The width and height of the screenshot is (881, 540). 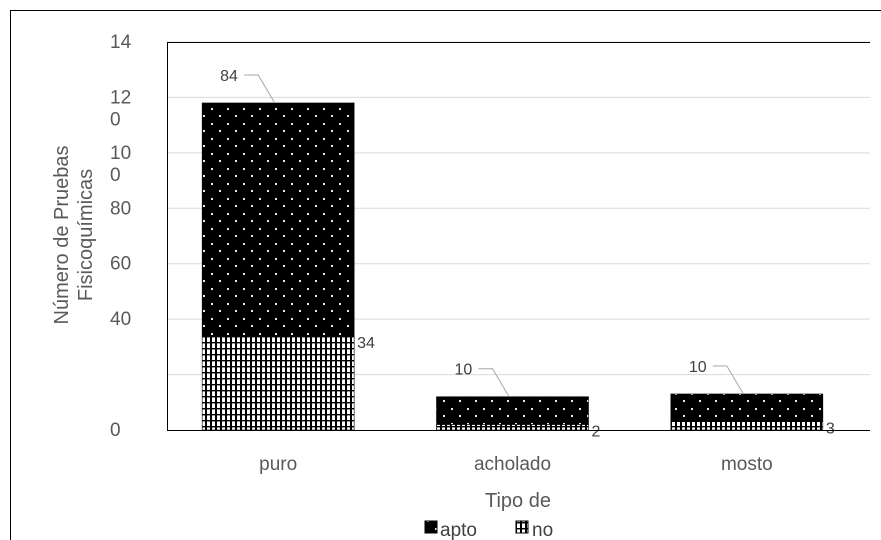 What do you see at coordinates (120, 208) in the screenshot?
I see `y-tick-label: 80` at bounding box center [120, 208].